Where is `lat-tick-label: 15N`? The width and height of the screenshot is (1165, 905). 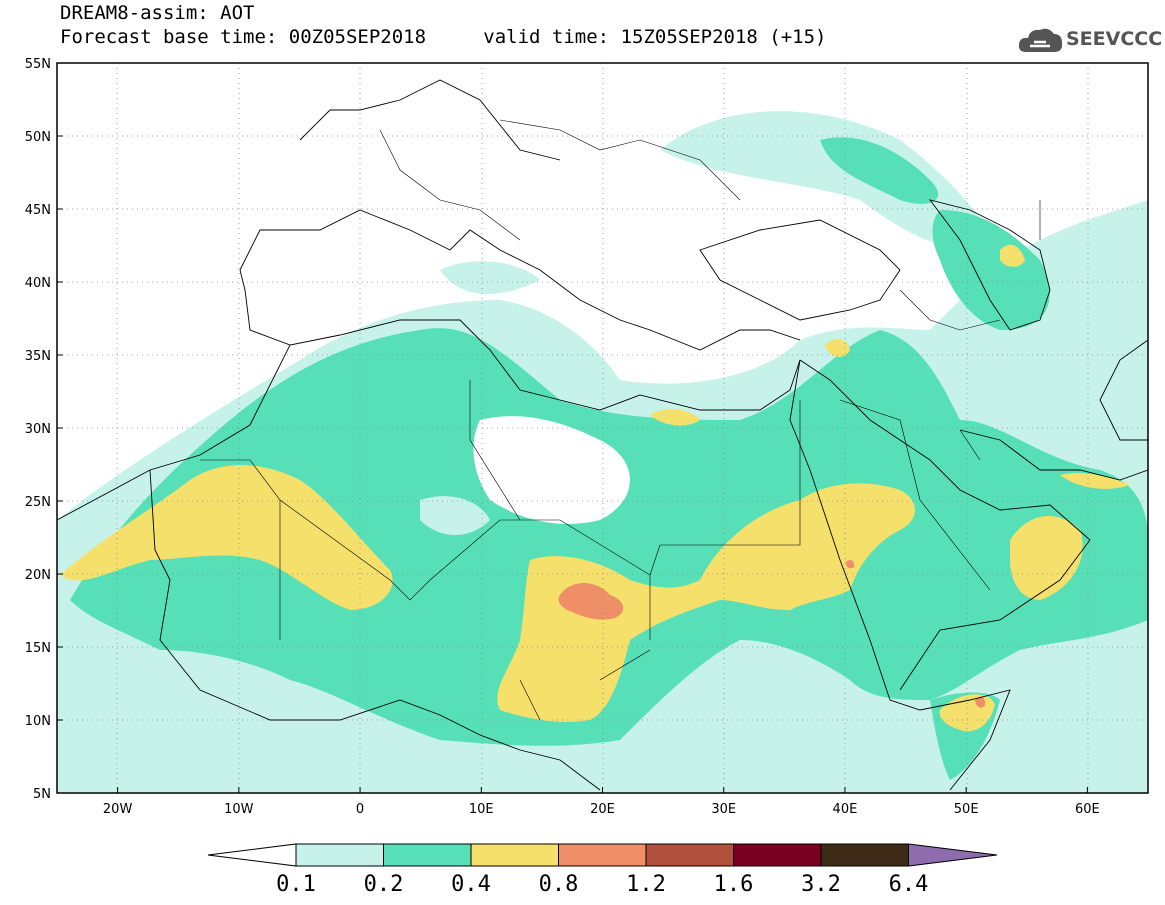 lat-tick-label: 15N is located at coordinates (38, 648).